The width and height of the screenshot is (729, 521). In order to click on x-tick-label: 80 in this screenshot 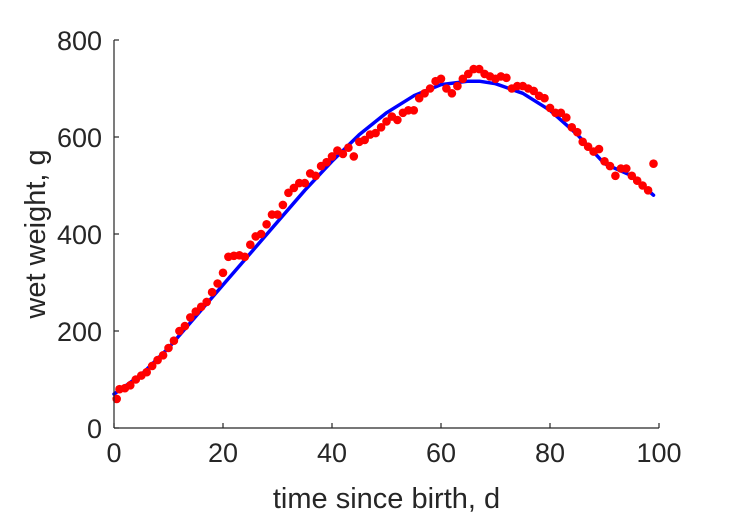, I will do `click(550, 453)`.